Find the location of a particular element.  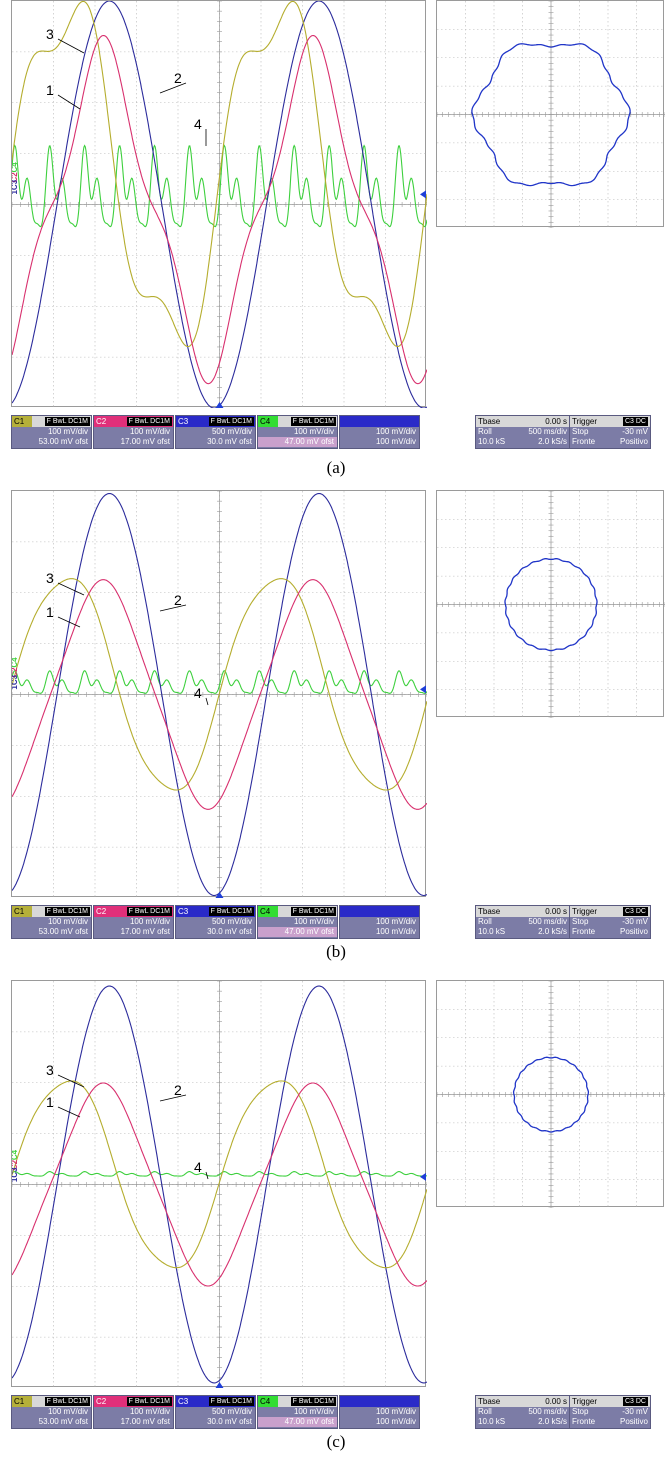

xy-trace is located at coordinates (551, 115).